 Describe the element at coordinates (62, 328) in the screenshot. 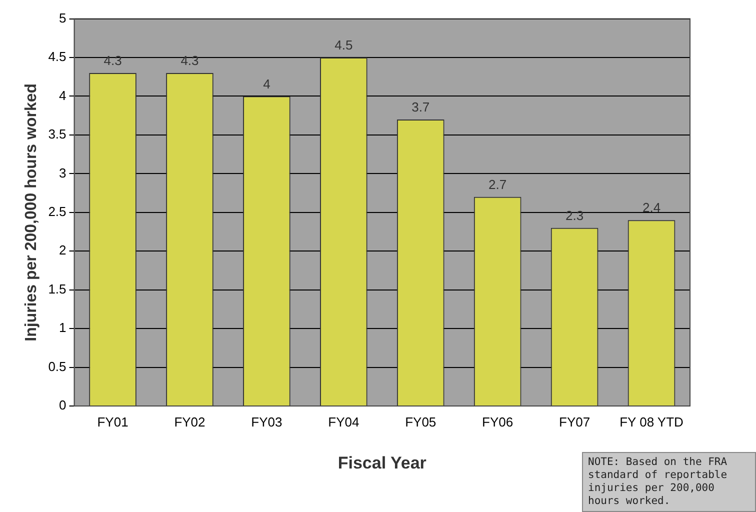

I see `y-tick-label: 1` at that location.